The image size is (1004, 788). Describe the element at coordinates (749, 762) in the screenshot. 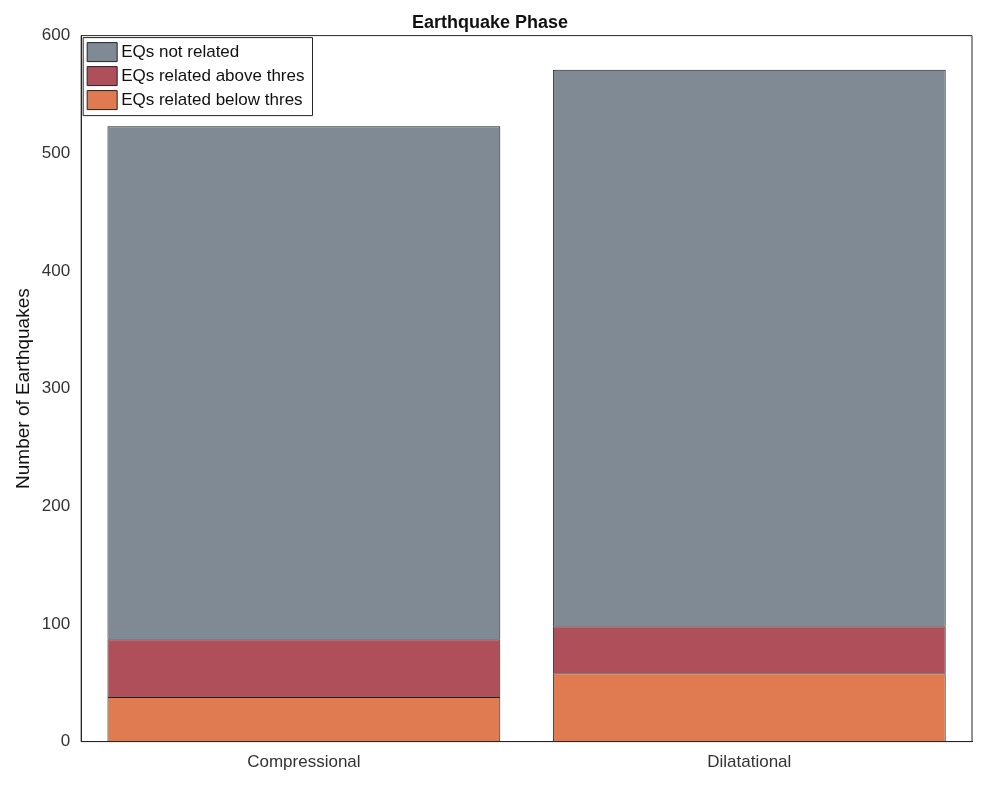

I see `x-tick-label: Dilatational` at that location.